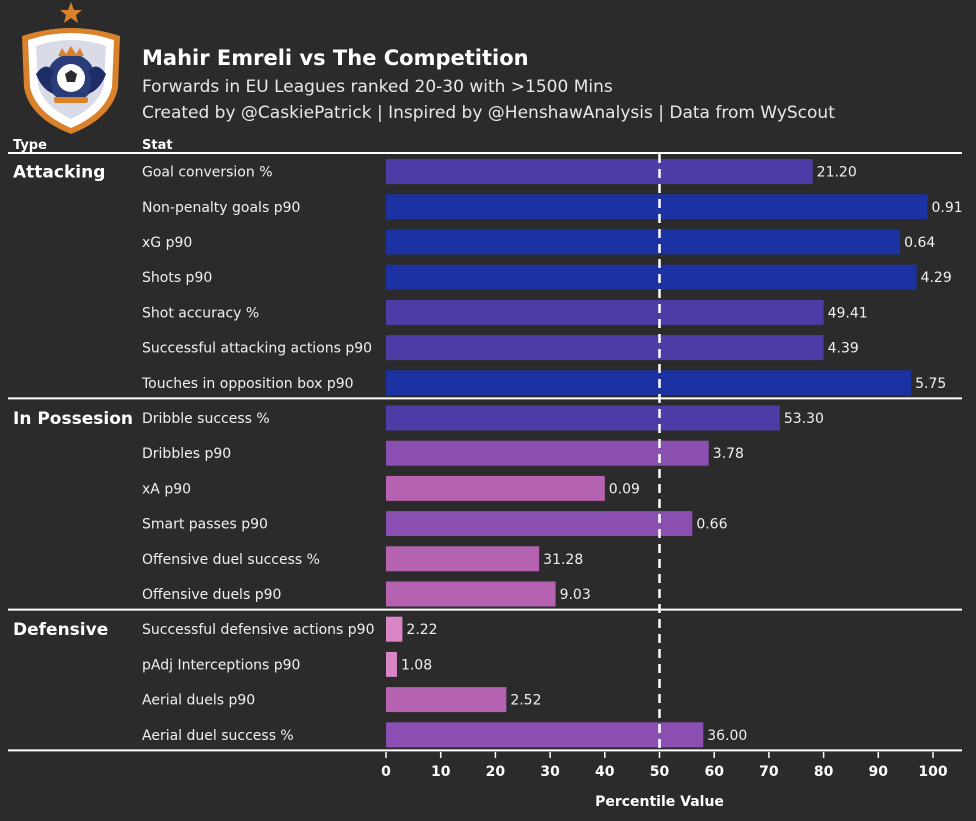  I want to click on stat-label: pAdj Interceptions p90, so click(221, 665).